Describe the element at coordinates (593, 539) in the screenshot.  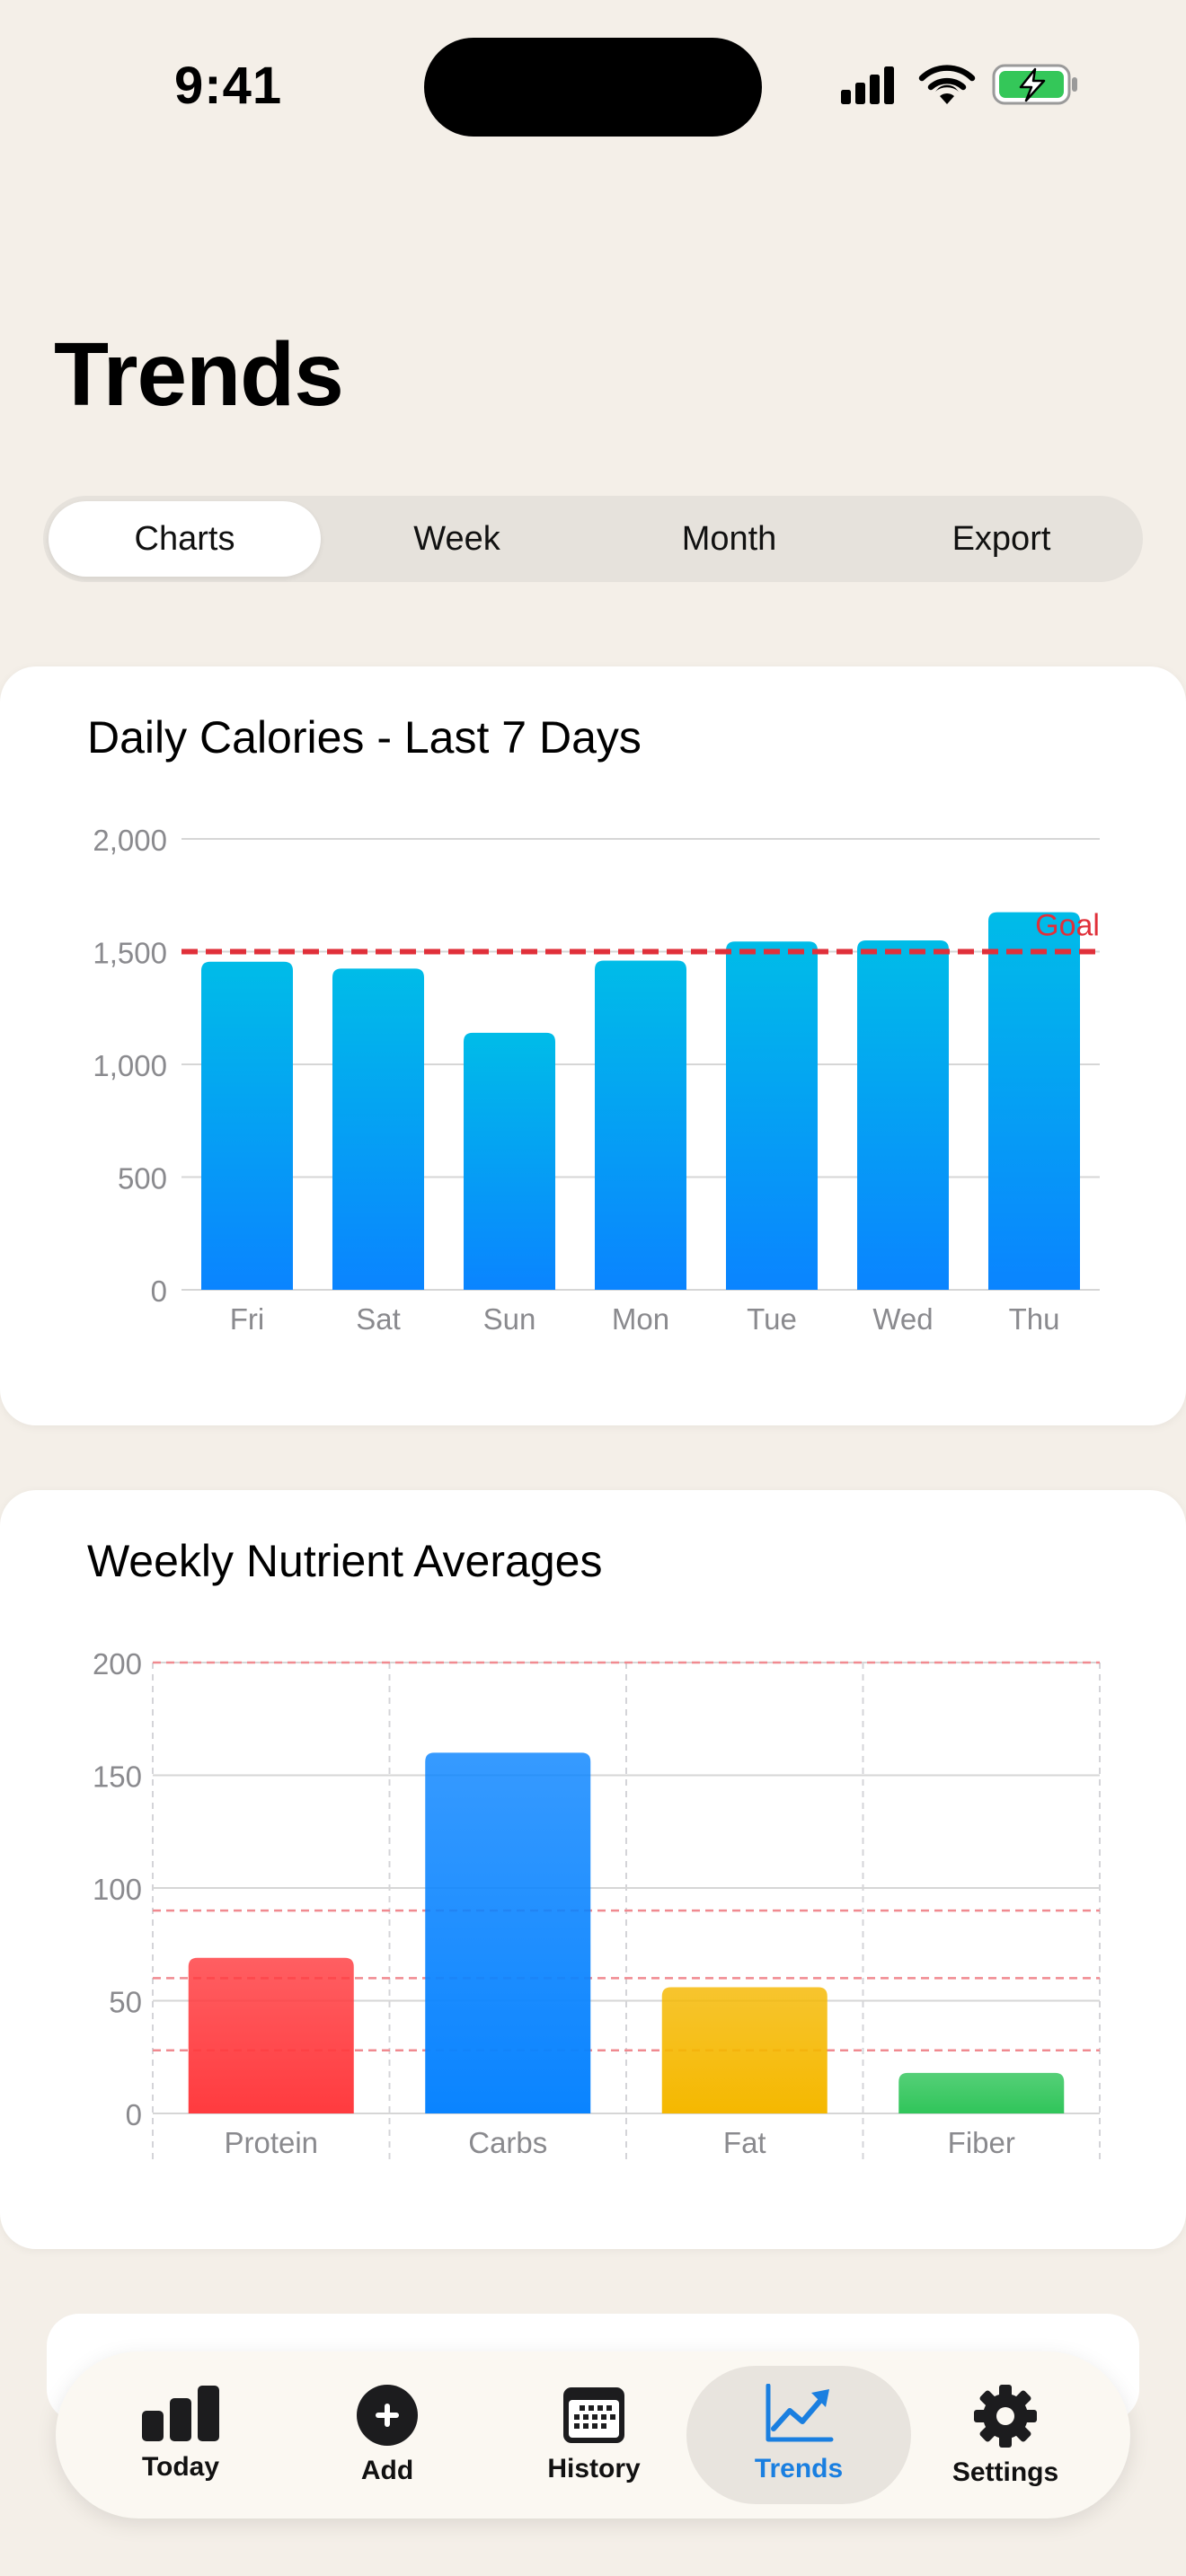
I see `view-segmented-control: Charts Week Month Export` at that location.